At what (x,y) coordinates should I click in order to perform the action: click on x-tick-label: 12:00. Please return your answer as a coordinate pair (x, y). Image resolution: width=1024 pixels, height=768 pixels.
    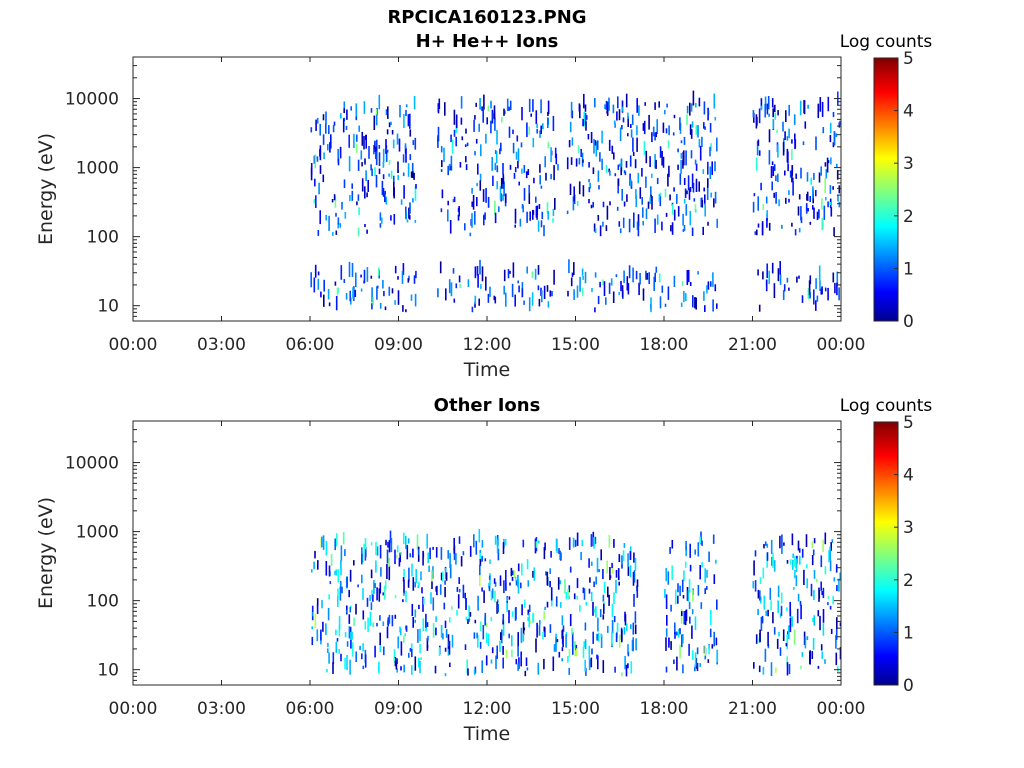
    Looking at the image, I should click on (487, 709).